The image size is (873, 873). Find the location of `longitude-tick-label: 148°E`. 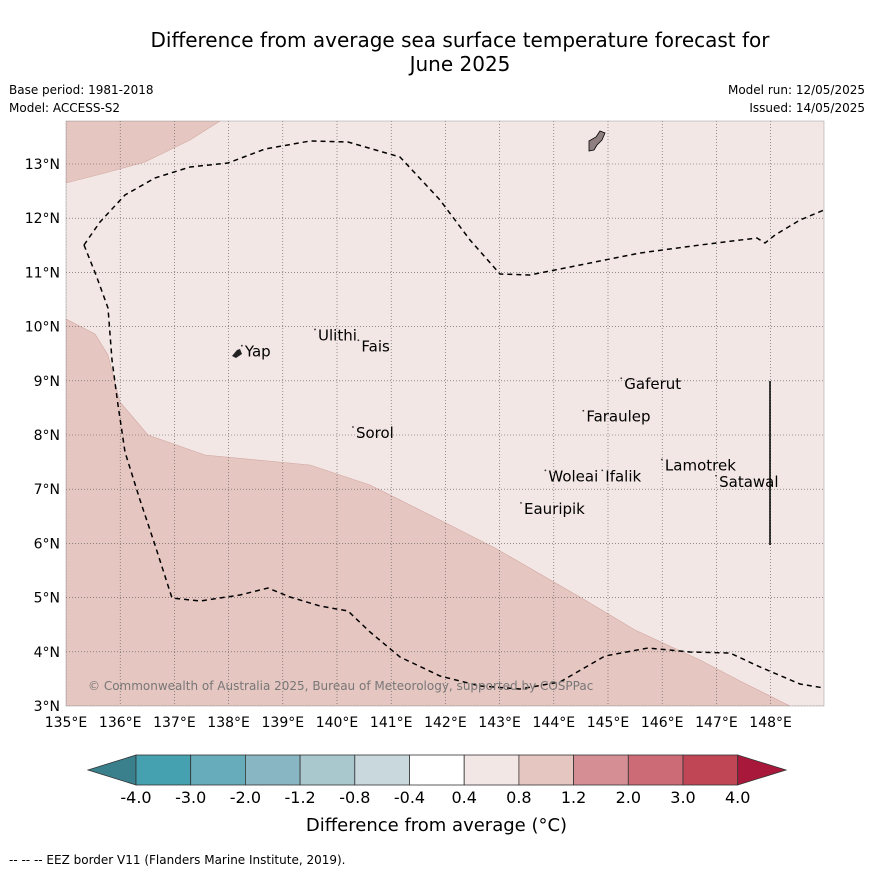

longitude-tick-label: 148°E is located at coordinates (770, 723).